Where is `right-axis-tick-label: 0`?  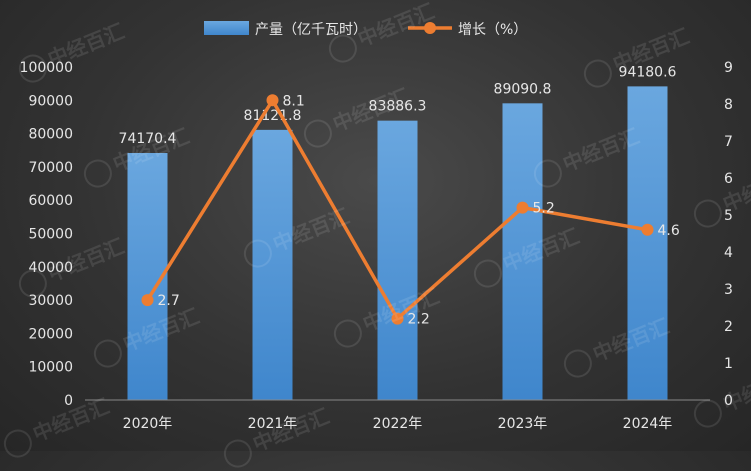 right-axis-tick-label: 0 is located at coordinates (728, 401).